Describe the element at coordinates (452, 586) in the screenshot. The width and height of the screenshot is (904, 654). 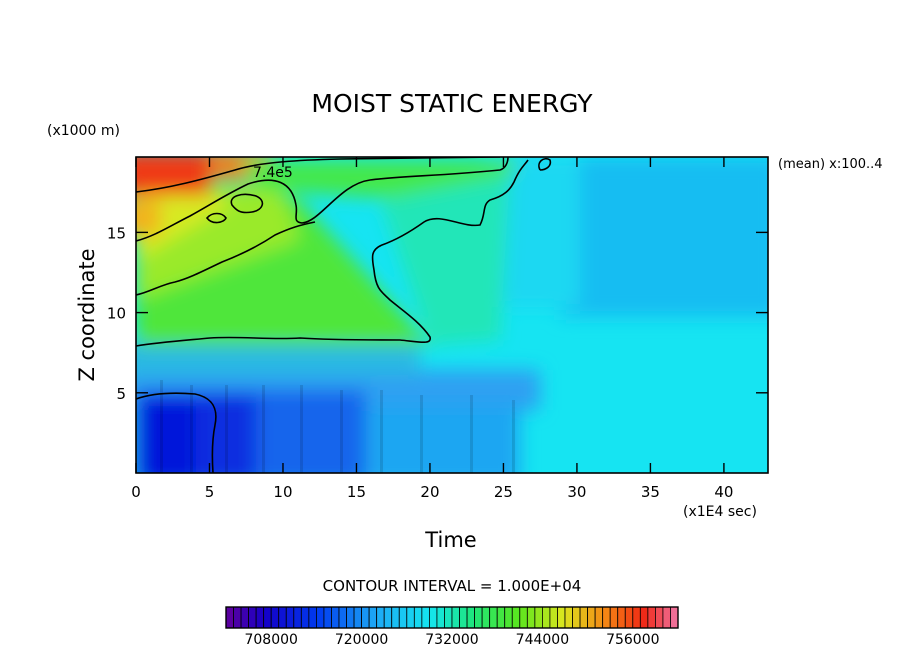
I see `contour-interval-text: CONTOUR INTERVAL = 1.000E+04` at that location.